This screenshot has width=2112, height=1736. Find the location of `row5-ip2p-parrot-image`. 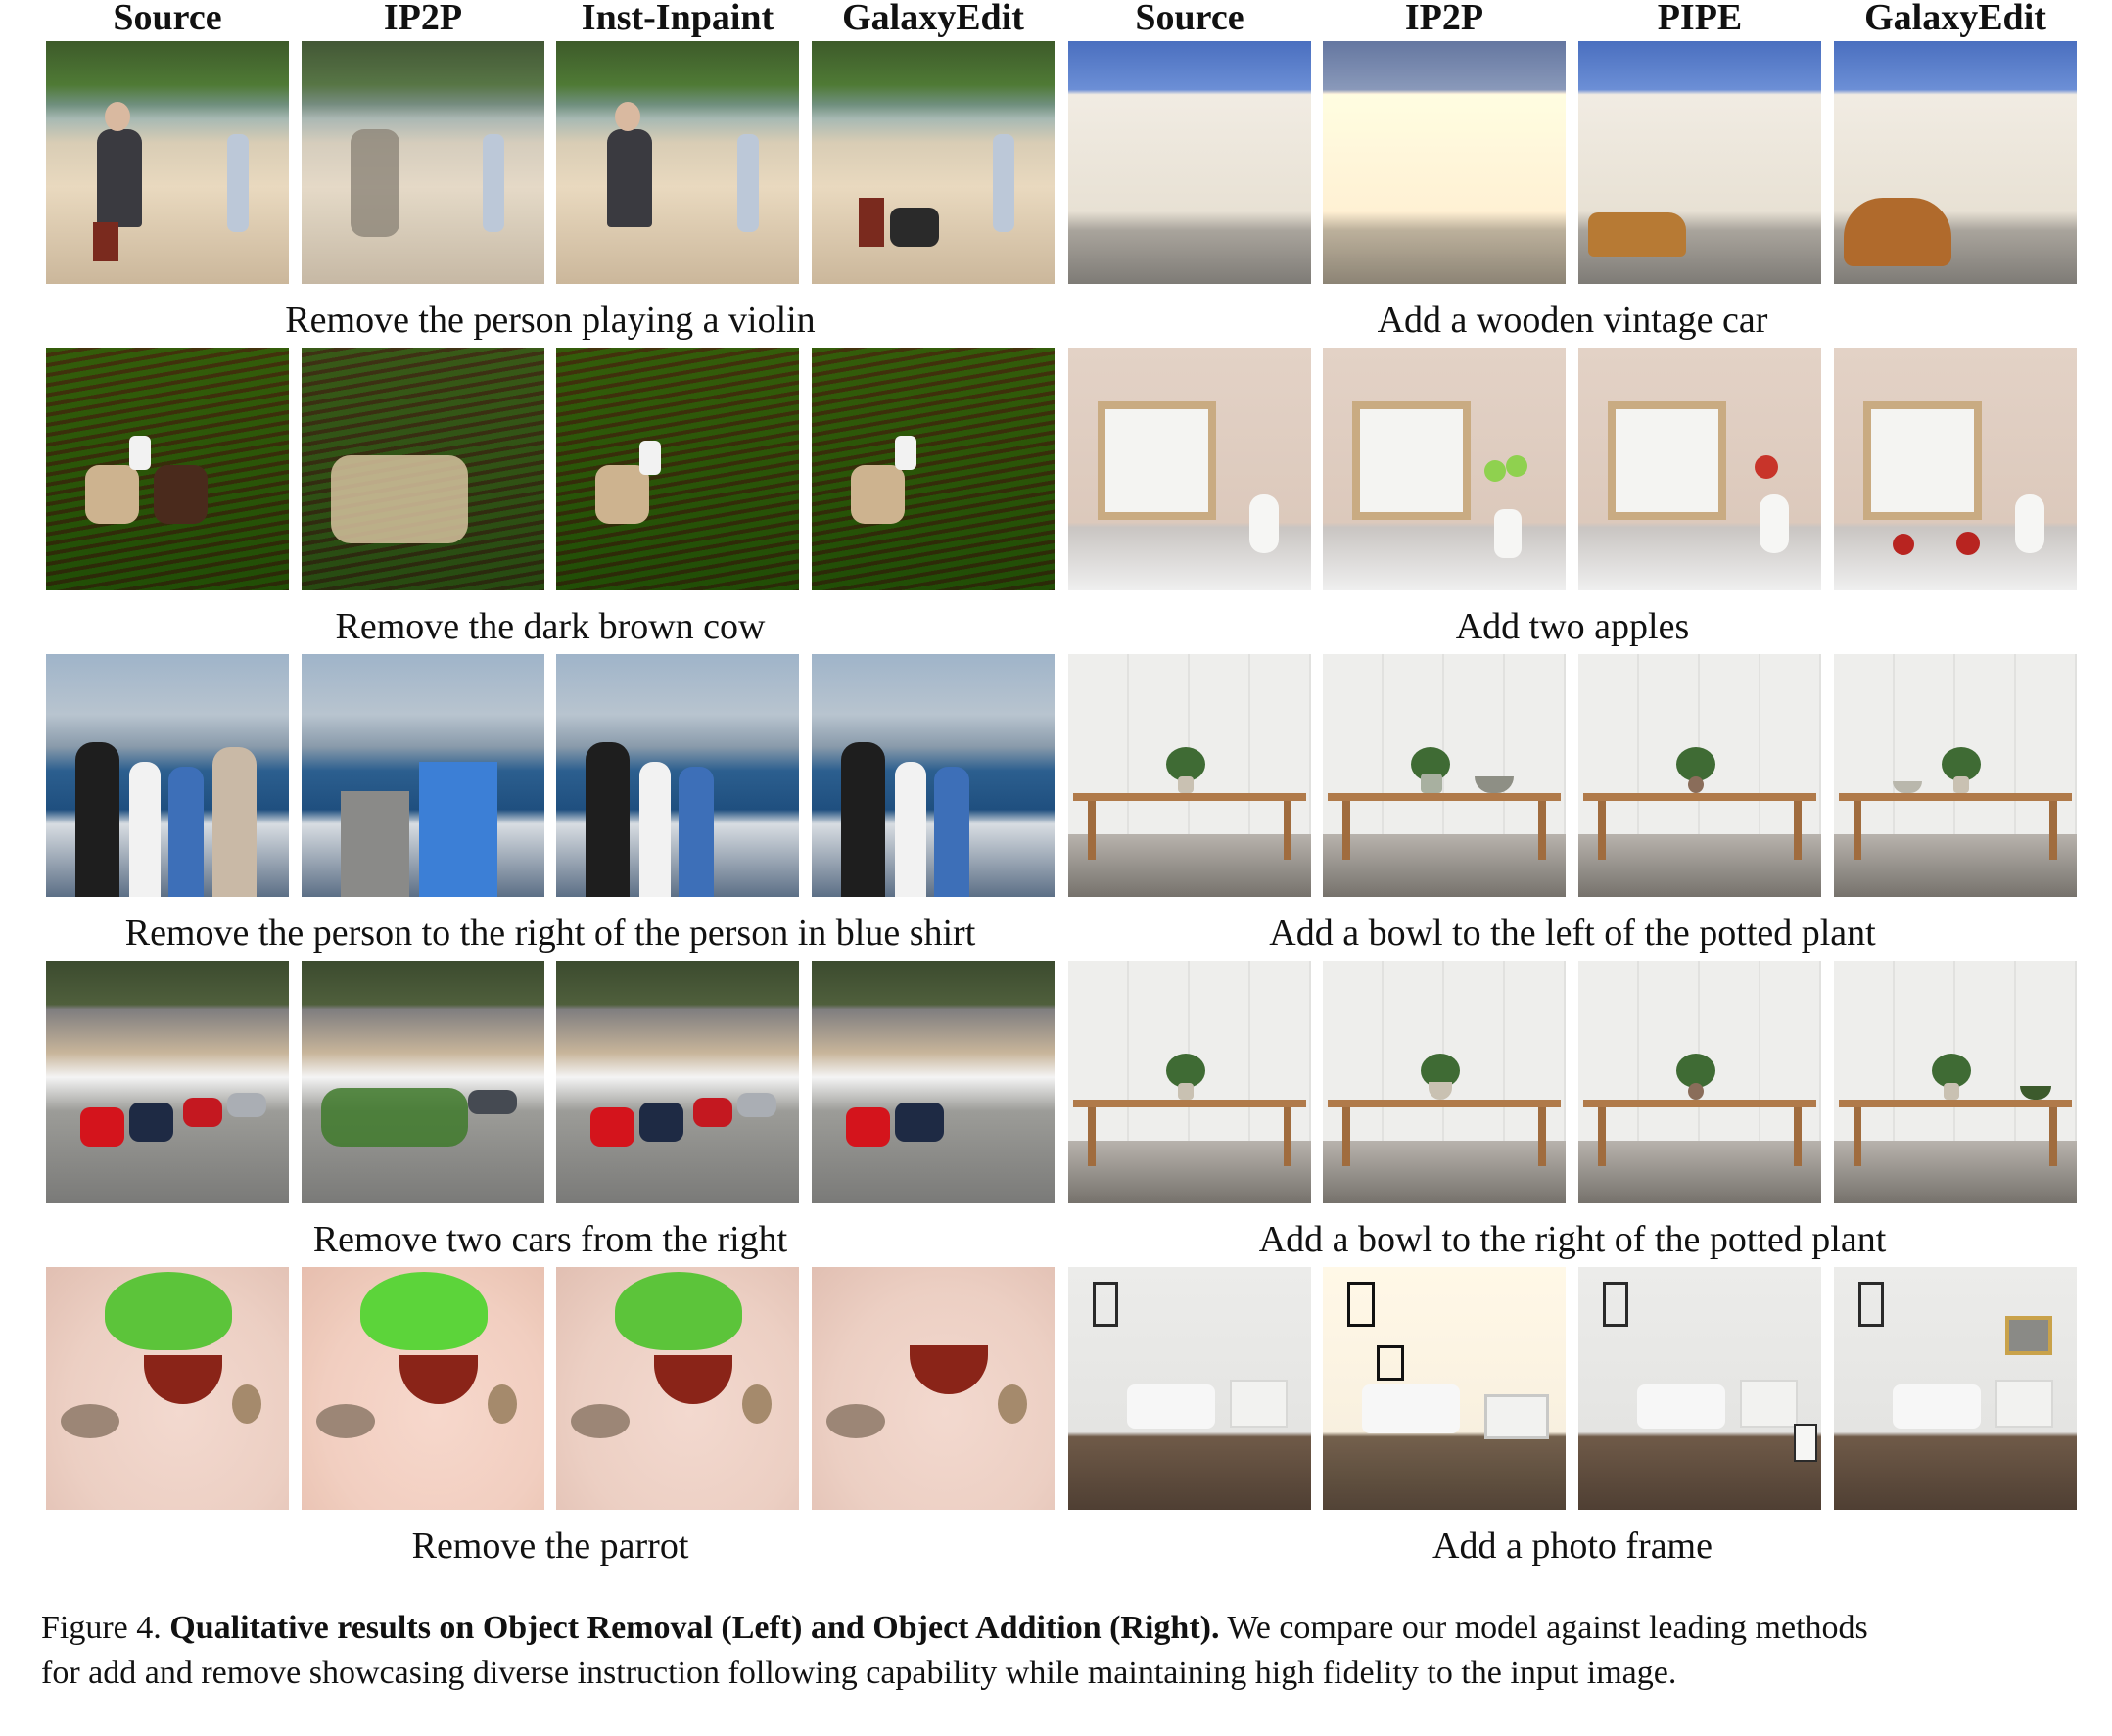

row5-ip2p-parrot-image is located at coordinates (423, 1388).